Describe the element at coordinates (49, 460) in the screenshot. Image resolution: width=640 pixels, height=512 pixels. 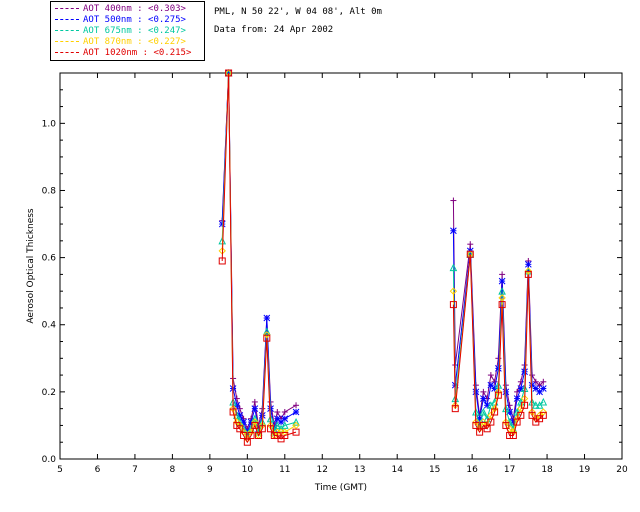
I see `y-tick-label-0.0: 0.0` at that location.